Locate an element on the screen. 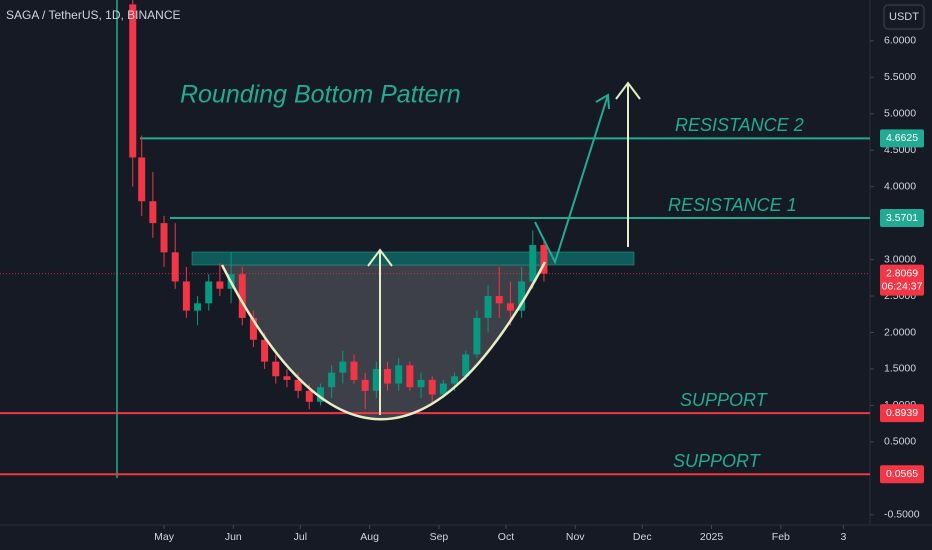 The width and height of the screenshot is (932, 550). last-price-box is located at coordinates (902, 280).